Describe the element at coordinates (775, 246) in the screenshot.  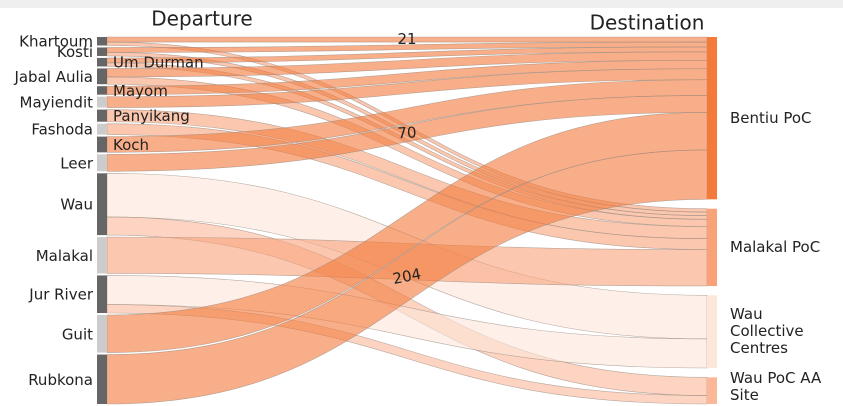
I see `target-label: Malakal PoC` at that location.